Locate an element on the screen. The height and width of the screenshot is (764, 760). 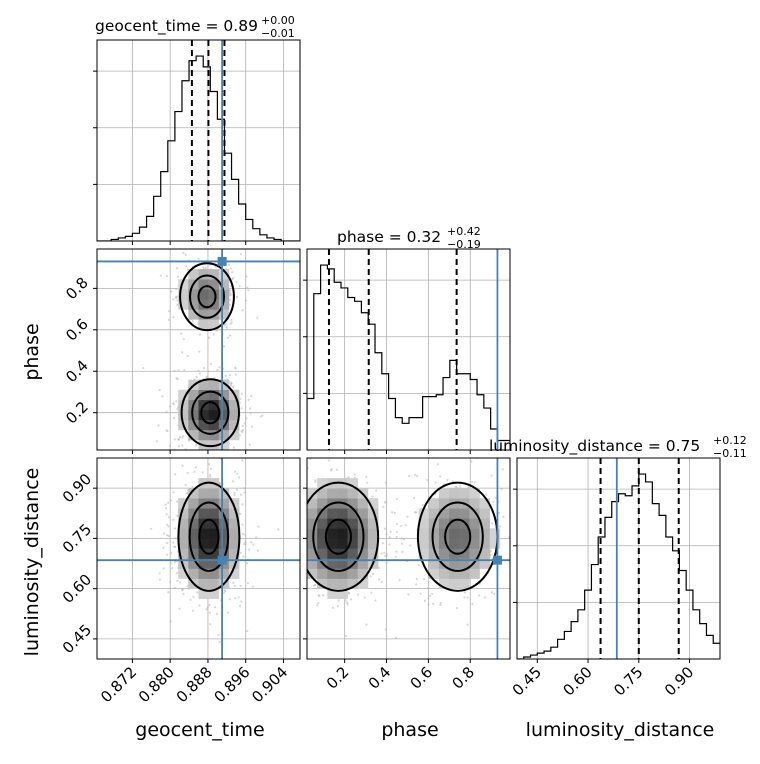
histogram-step is located at coordinates (198, 148).